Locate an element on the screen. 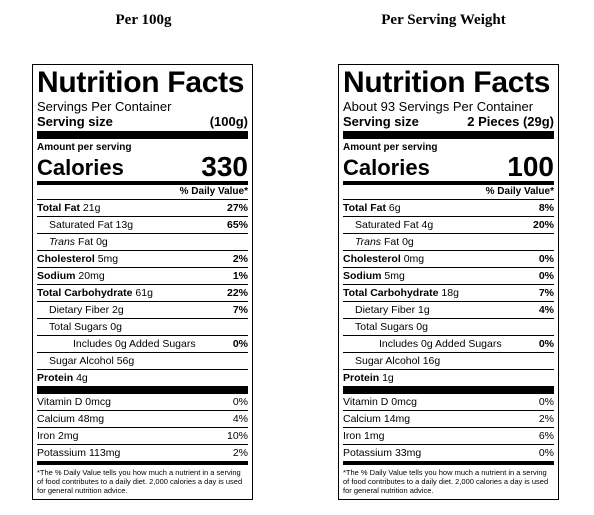 This screenshot has width=594, height=515. nutrient-amount: 21g is located at coordinates (91, 207).